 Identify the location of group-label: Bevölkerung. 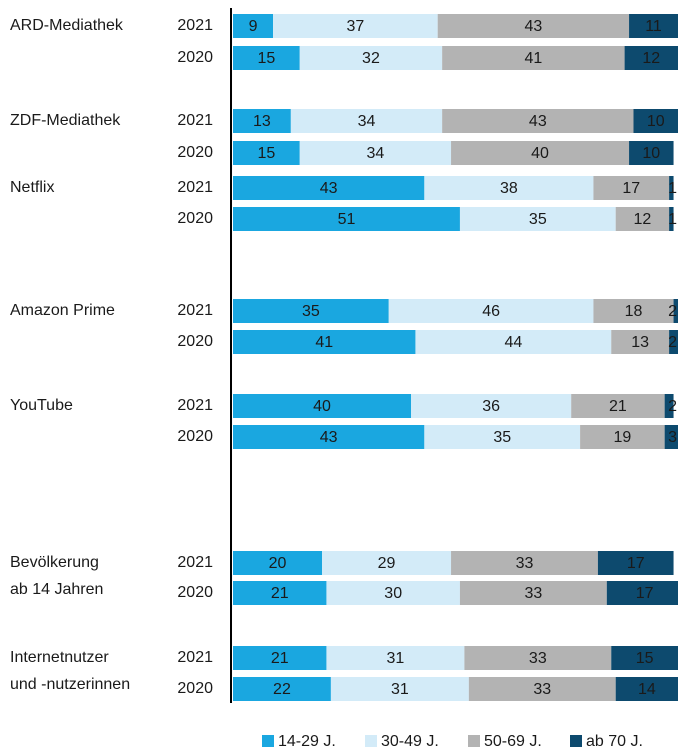
(54, 562).